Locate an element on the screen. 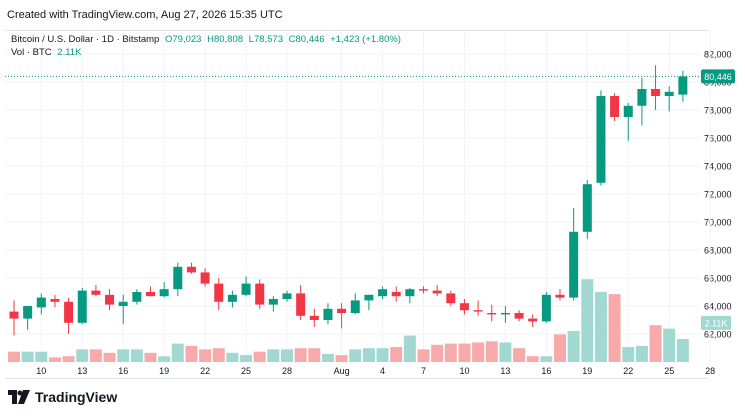 The image size is (745, 419). y-tick-label: 82,000 is located at coordinates (718, 55).